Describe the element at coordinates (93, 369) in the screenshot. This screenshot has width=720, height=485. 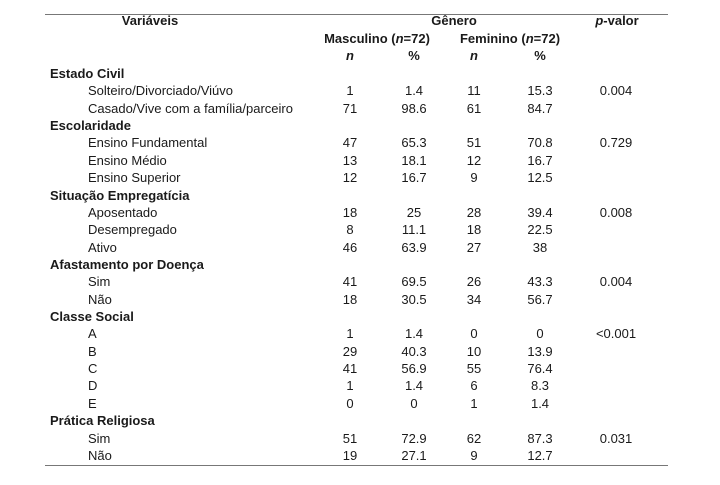
I see `row-label: C` at that location.